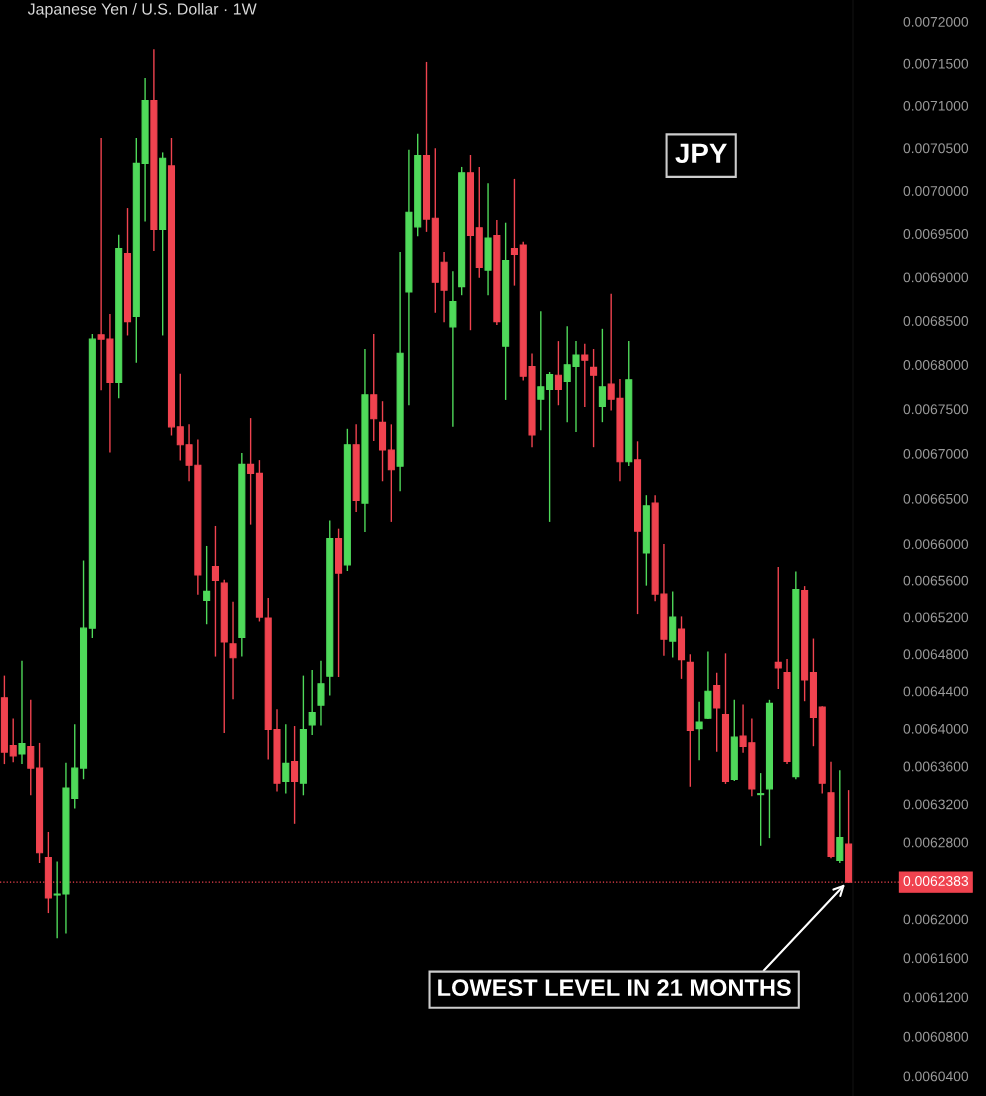  Describe the element at coordinates (936, 728) in the screenshot. I see `y-tick-label: 0.0064000` at that location.